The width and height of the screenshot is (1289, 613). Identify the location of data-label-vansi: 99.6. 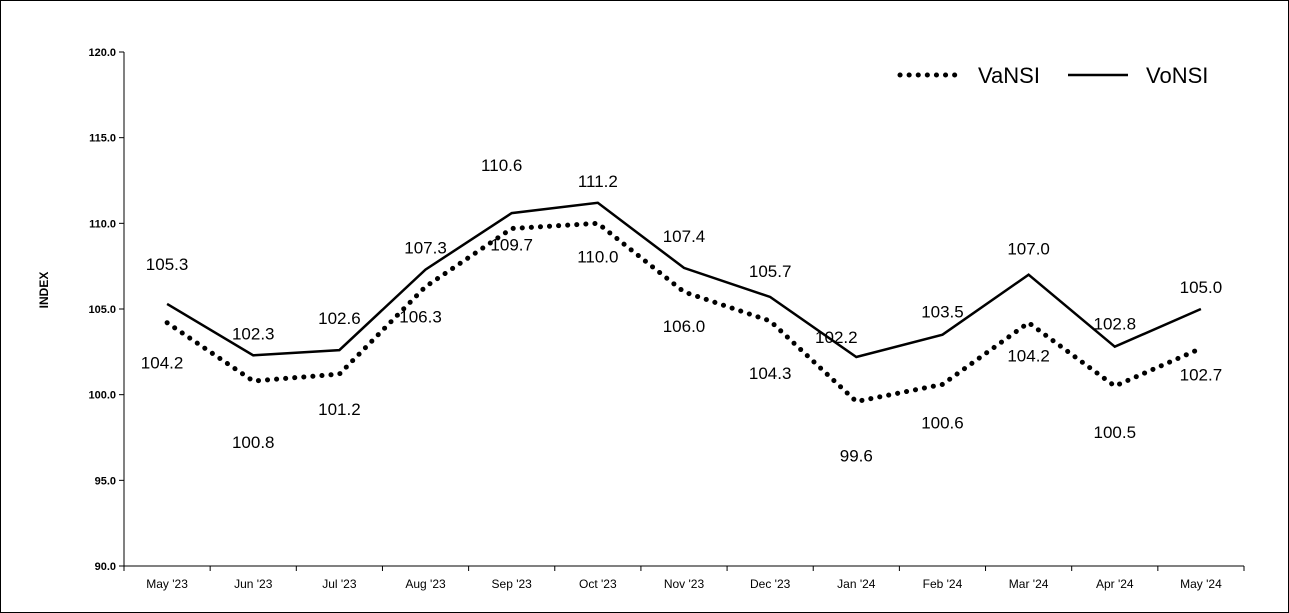
(856, 456).